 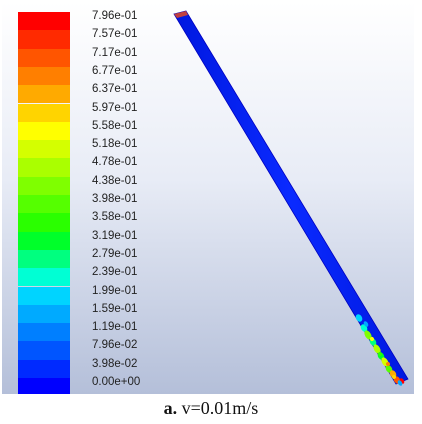 I want to click on legend-label: 3.58e-01, so click(x=115, y=217).